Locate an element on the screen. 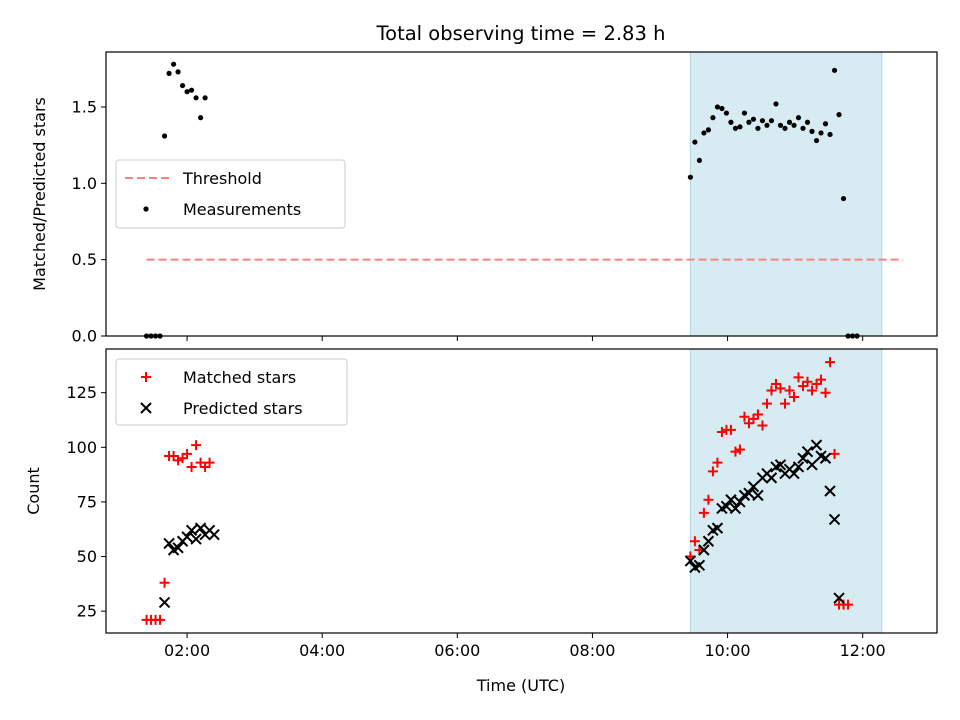  legend: Matched stars Predicted stars is located at coordinates (231, 392).